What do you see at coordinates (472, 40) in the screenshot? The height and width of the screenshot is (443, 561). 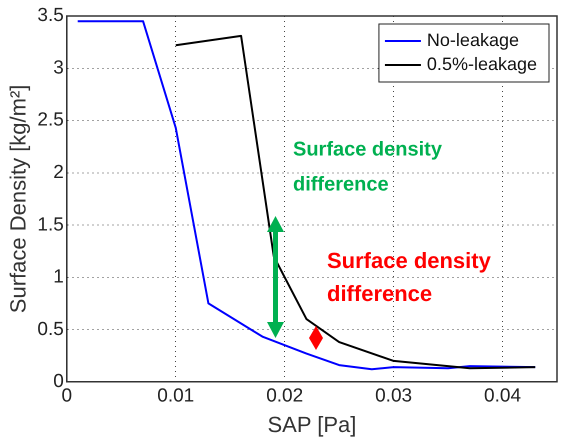 I see `legend-label: No-leakage` at bounding box center [472, 40].